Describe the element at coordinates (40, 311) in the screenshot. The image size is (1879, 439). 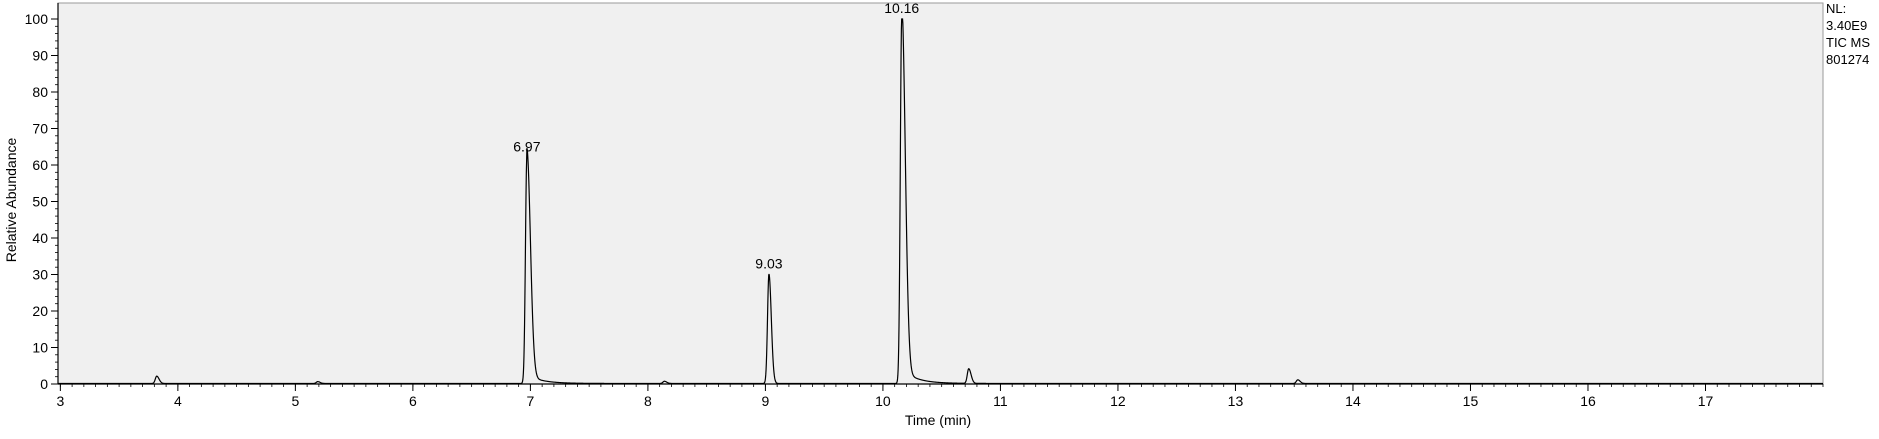
I see `y-tick-label: 20` at that location.